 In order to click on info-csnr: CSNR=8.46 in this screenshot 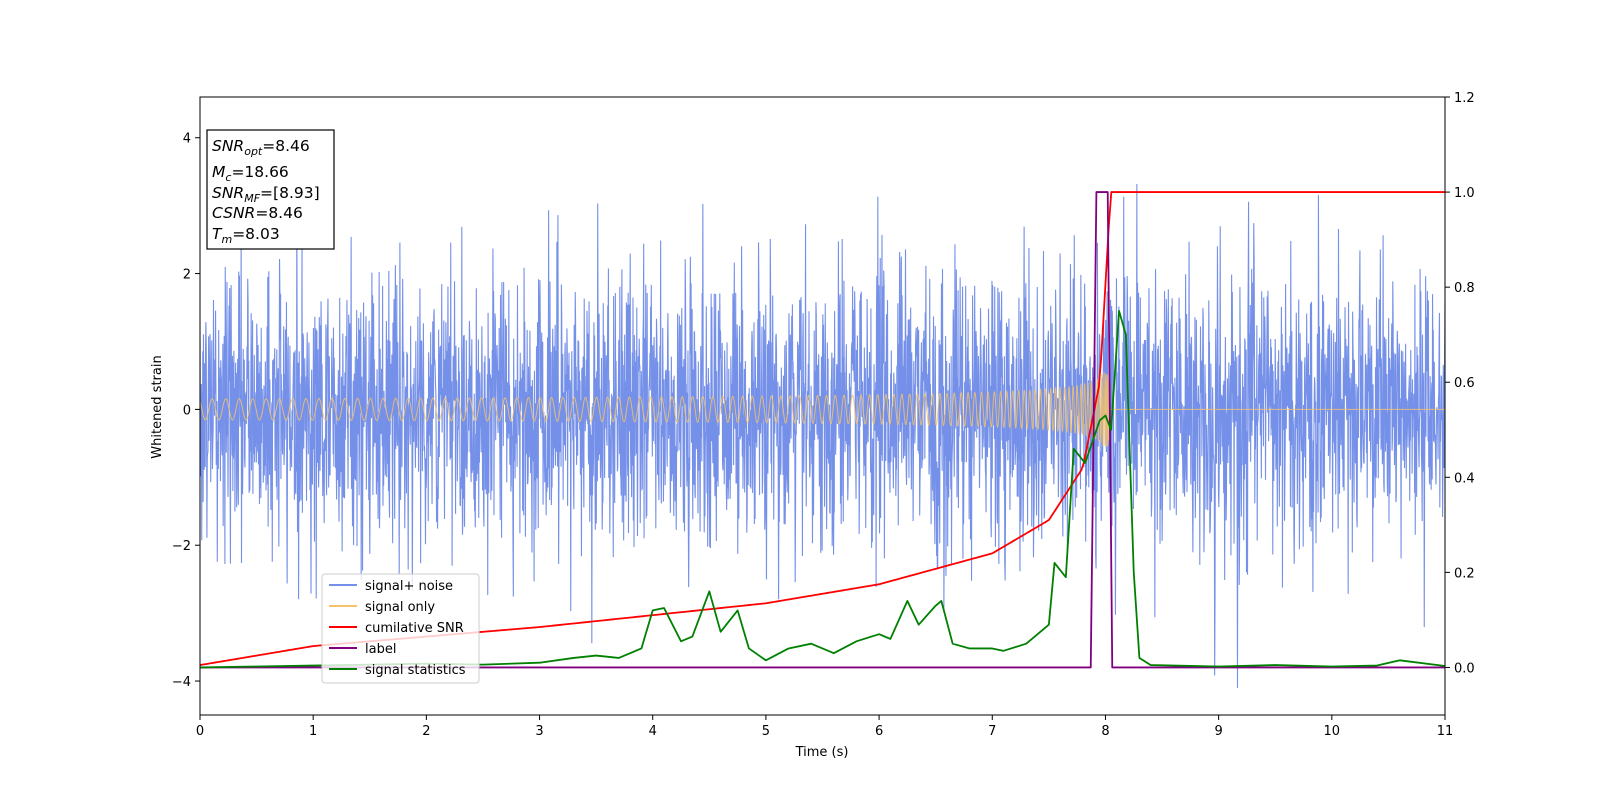, I will do `click(257, 213)`.